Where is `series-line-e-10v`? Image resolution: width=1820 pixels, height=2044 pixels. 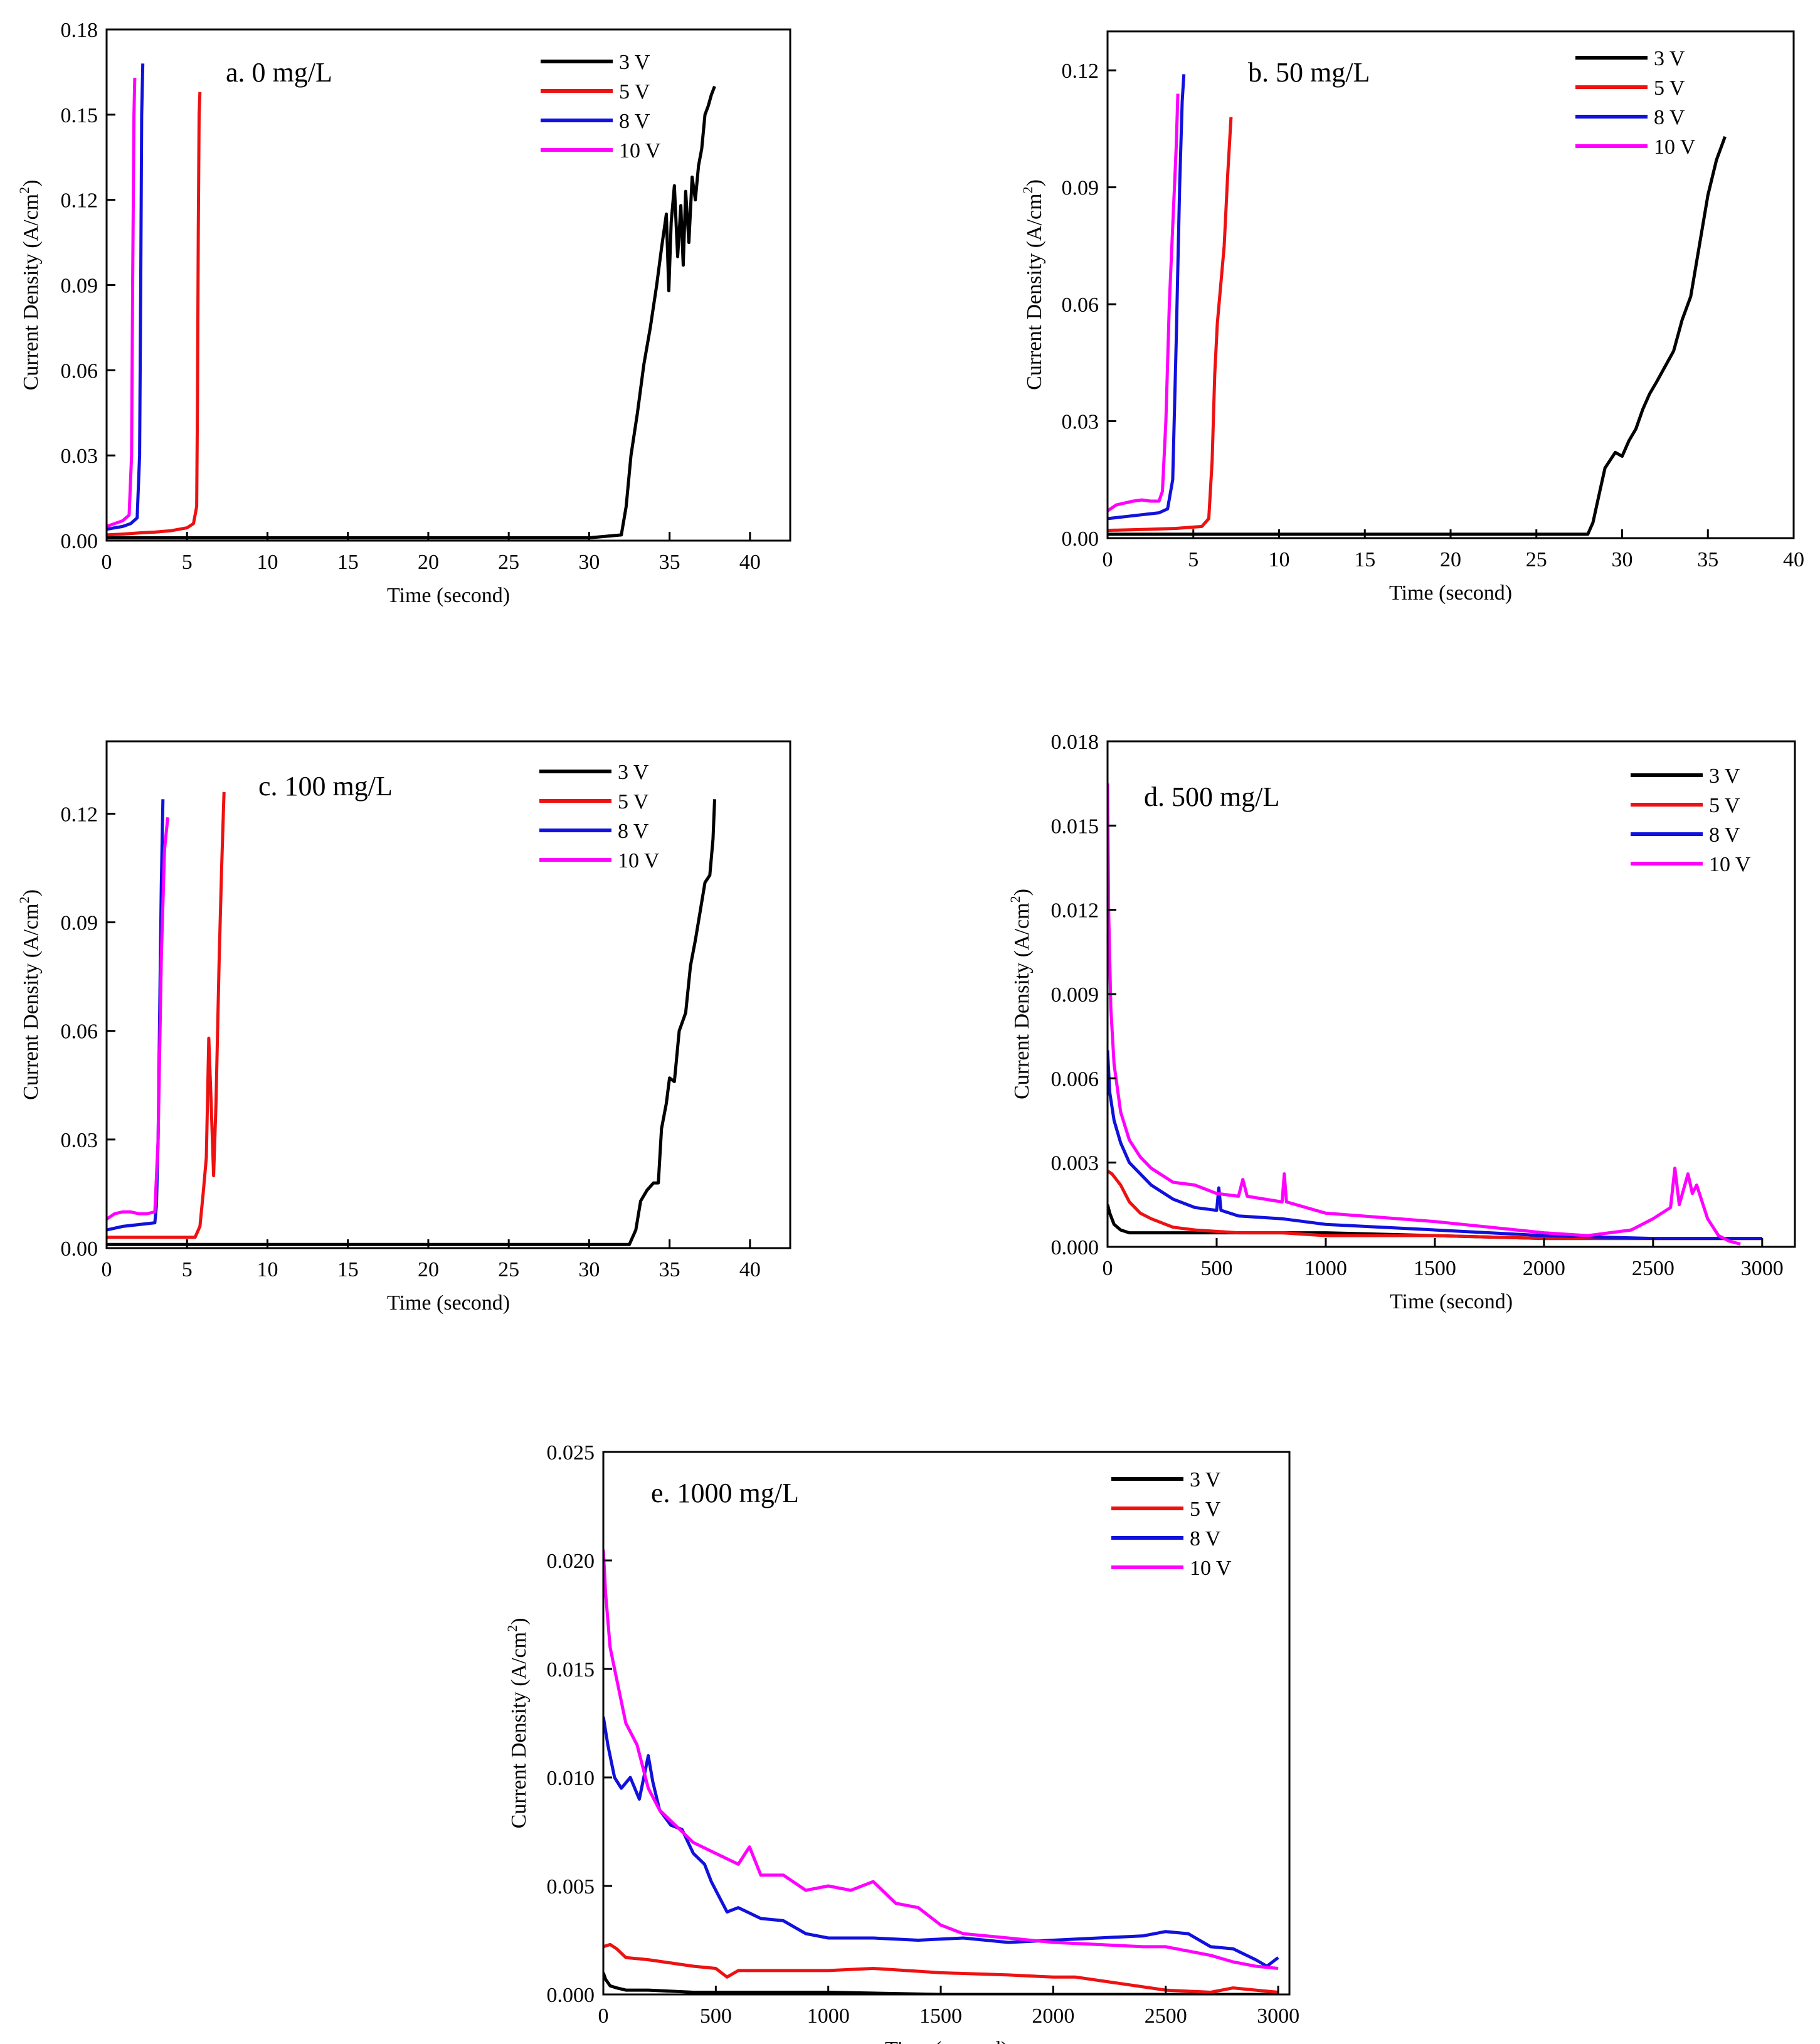 series-line-e-10v is located at coordinates (941, 1759).